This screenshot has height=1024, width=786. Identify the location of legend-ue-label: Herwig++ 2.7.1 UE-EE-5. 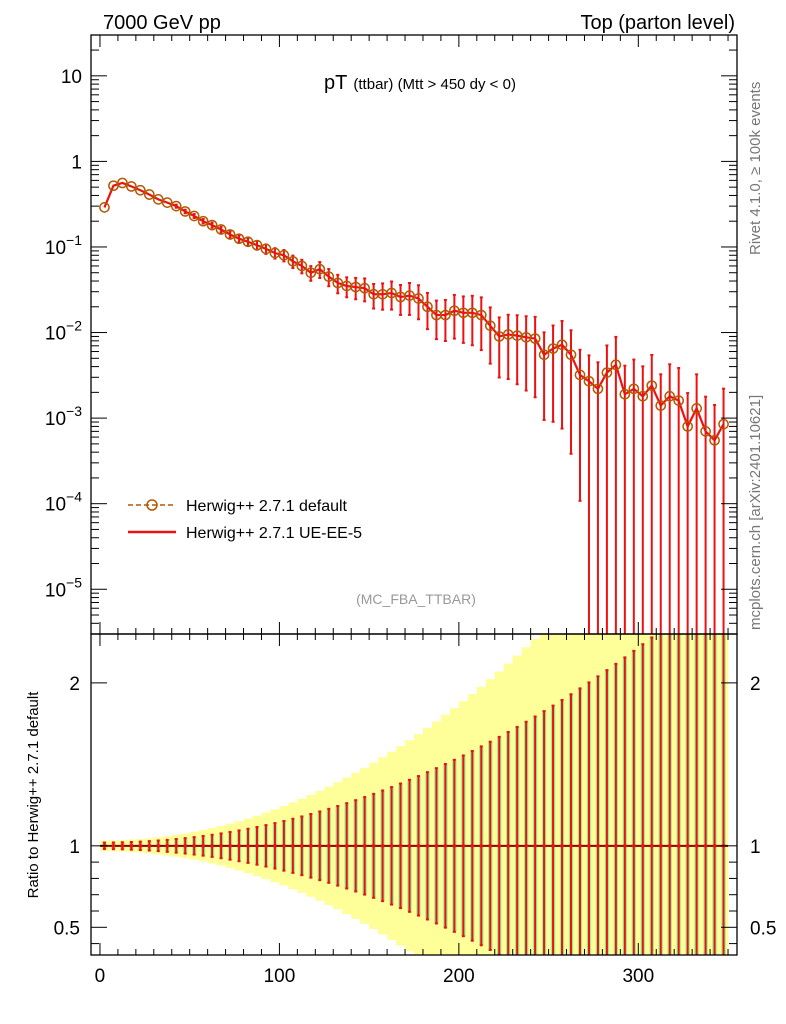
(274, 533).